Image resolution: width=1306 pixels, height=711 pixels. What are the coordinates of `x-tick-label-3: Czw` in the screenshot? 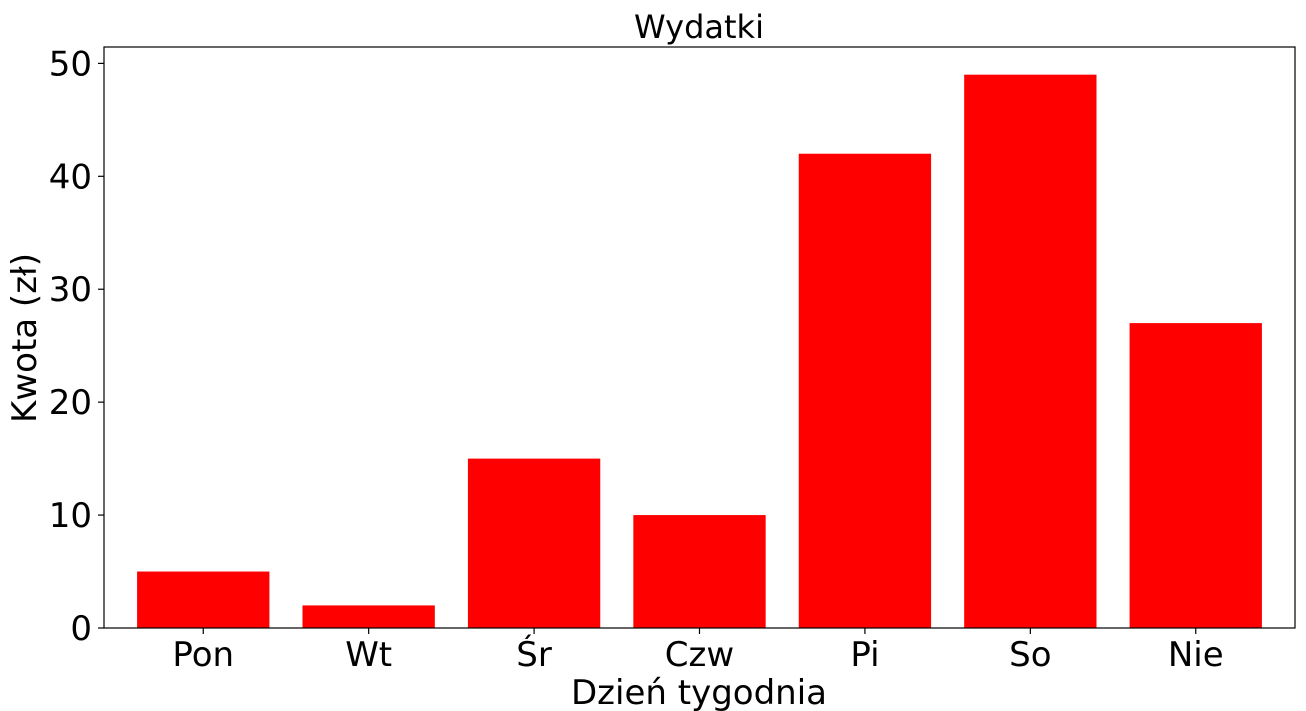 It's located at (699, 655).